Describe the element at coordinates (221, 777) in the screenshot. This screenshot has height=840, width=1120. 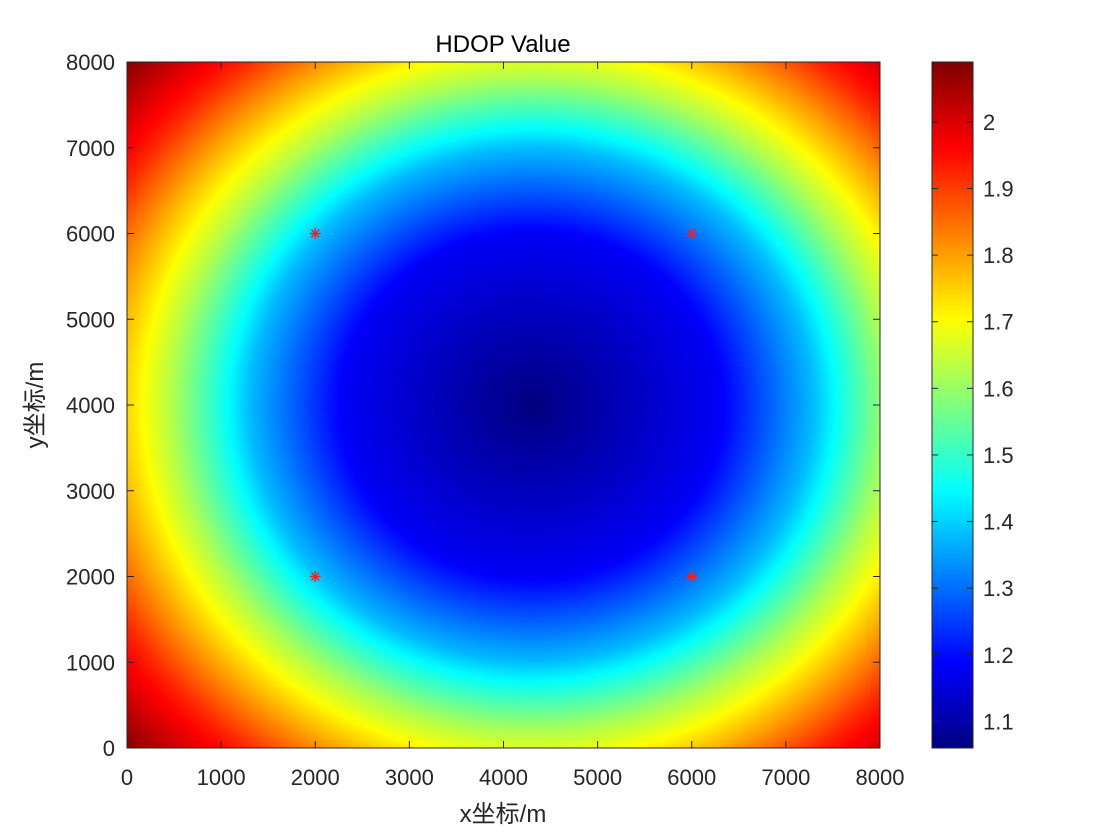
I see `x-tick-label: 1000` at that location.